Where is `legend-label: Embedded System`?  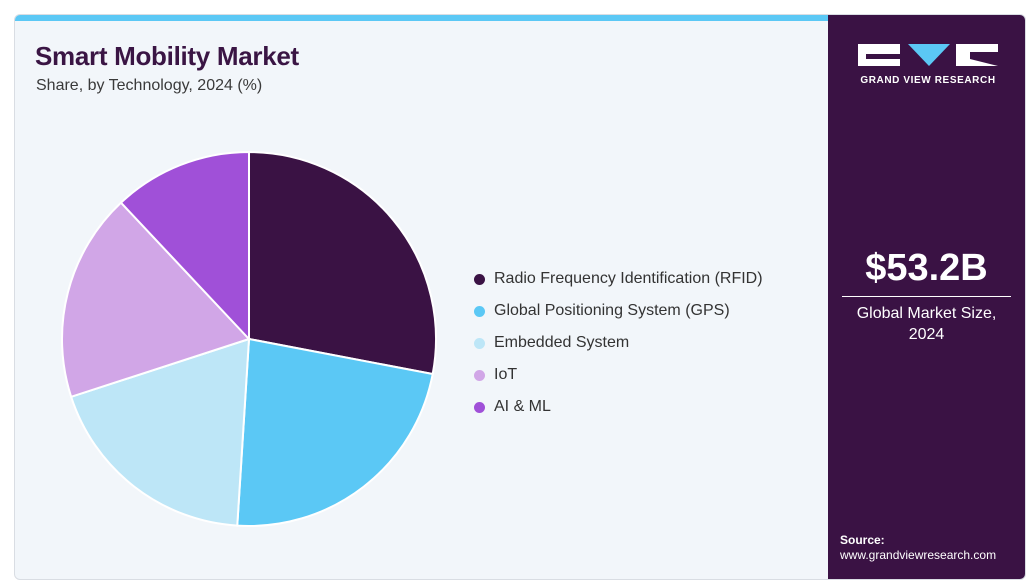
legend-label: Embedded System is located at coordinates (562, 342).